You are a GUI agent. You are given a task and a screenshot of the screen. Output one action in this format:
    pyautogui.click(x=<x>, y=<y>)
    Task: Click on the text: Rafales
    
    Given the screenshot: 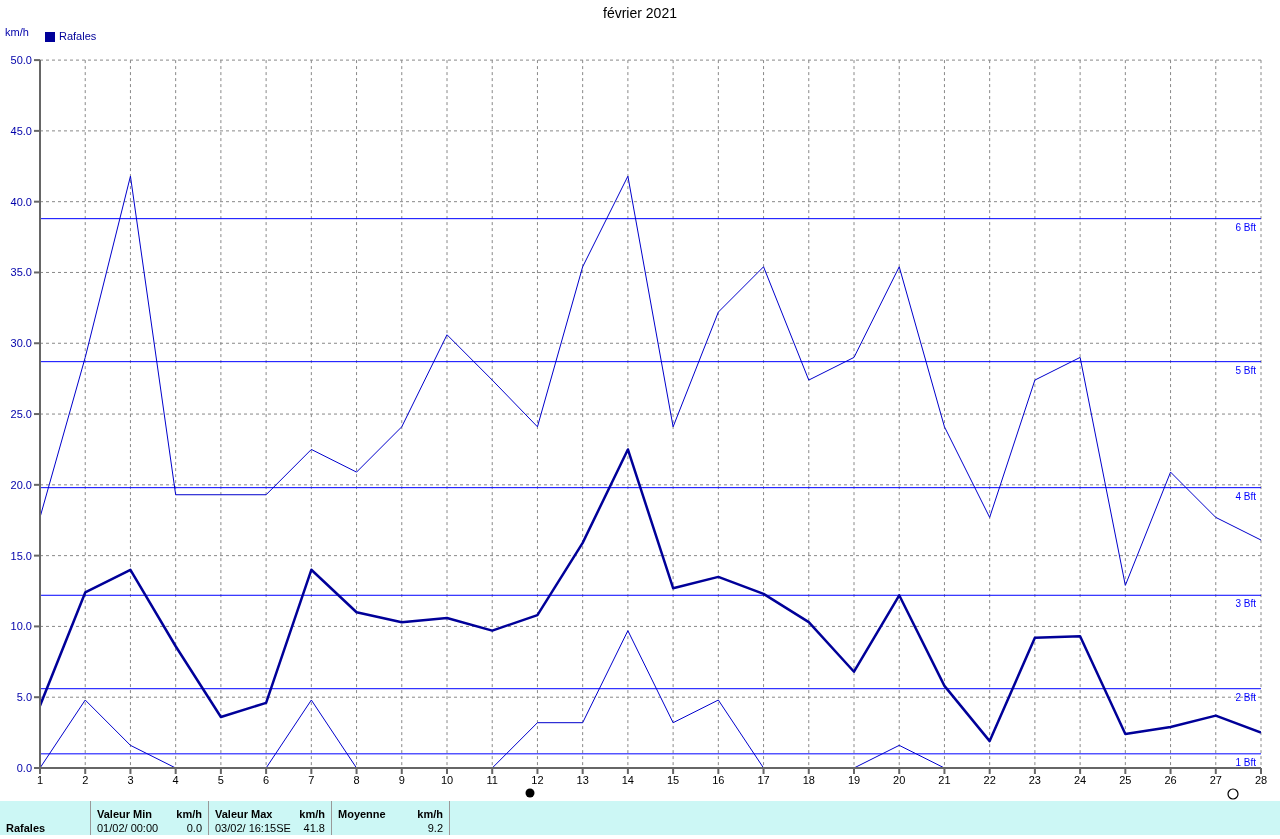 What is the action you would take?
    pyautogui.click(x=45, y=818)
    